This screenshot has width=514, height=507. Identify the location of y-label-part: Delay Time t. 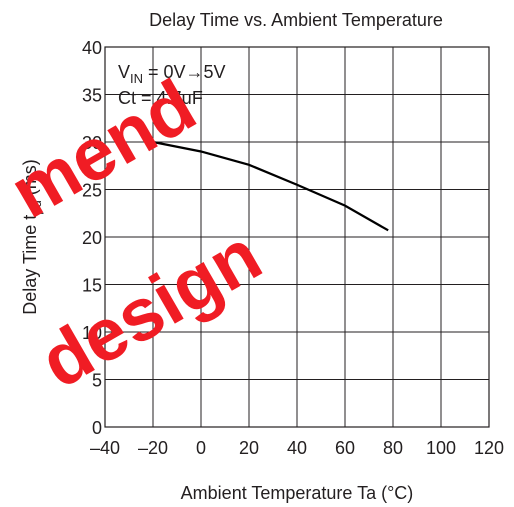
(30, 265).